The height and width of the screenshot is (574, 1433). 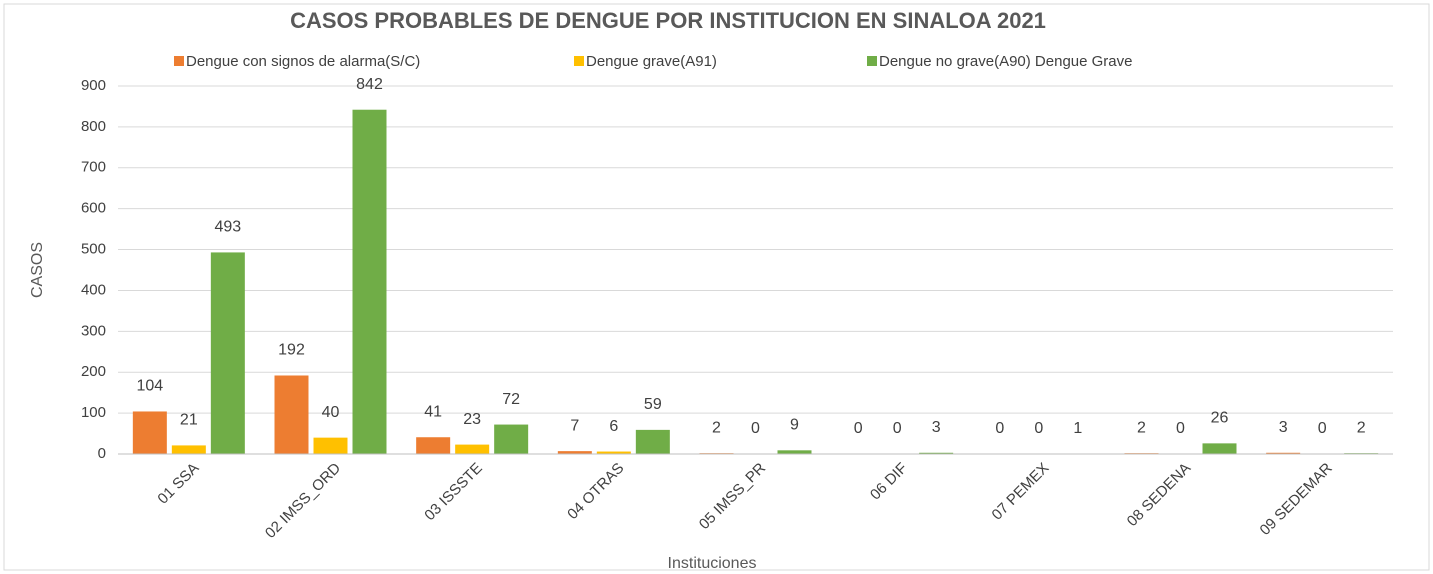 What do you see at coordinates (93, 249) in the screenshot?
I see `y-tick-label: 500` at bounding box center [93, 249].